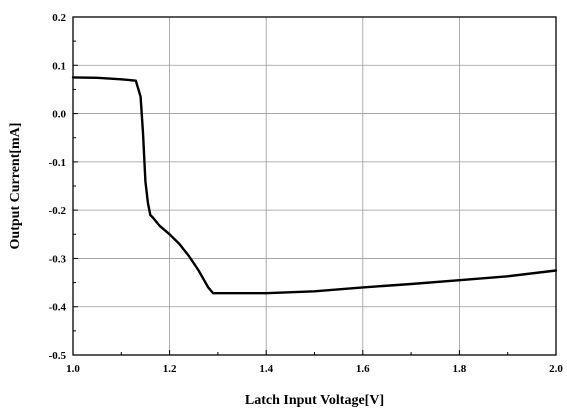 The image size is (567, 418). Describe the element at coordinates (58, 356) in the screenshot. I see `y-tick-label: -0.5` at that location.